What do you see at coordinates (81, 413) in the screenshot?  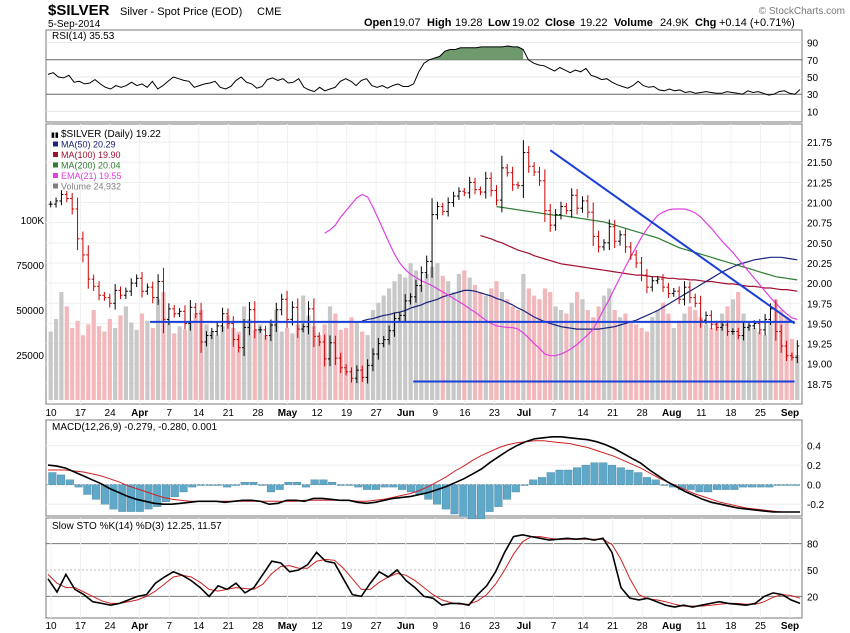 I see `x-tick-label: 17` at bounding box center [81, 413].